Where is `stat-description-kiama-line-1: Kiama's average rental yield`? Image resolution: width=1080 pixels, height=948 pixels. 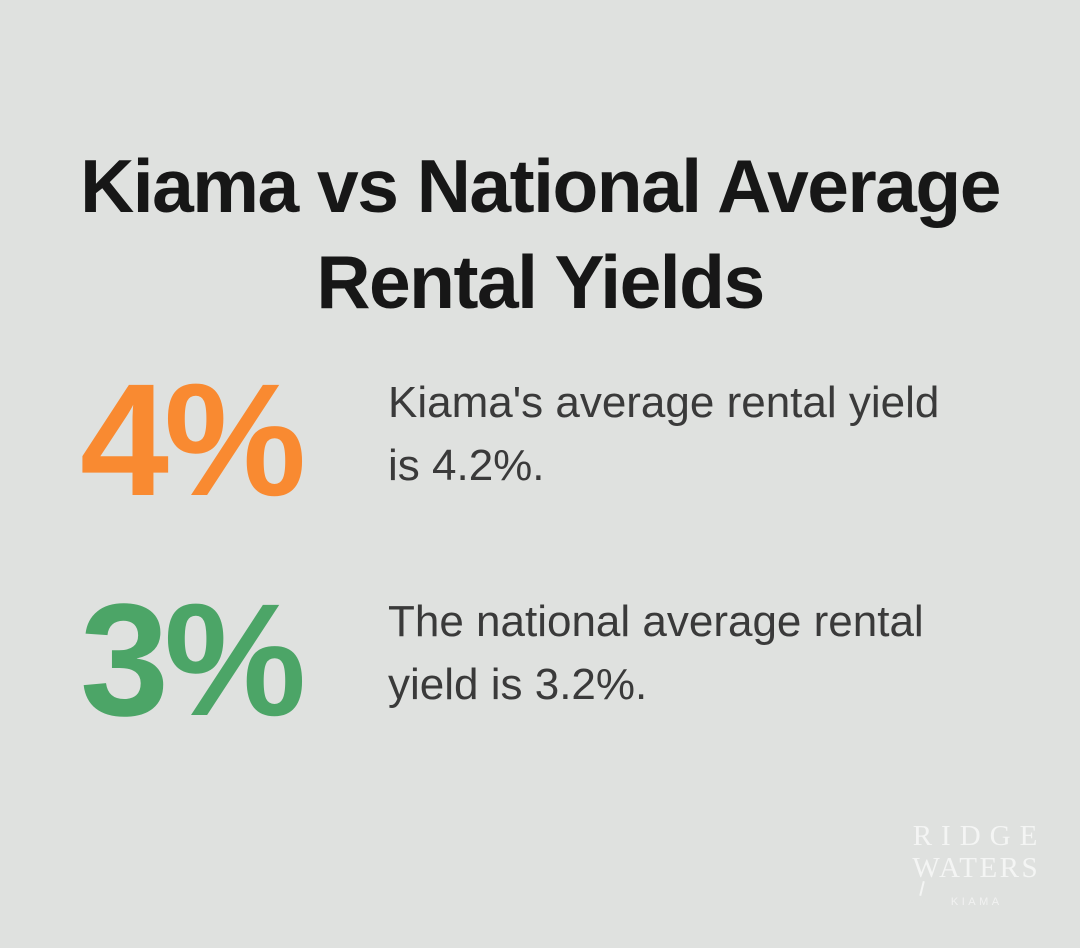 stat-description-kiama-line-1: Kiama's average rental yield is located at coordinates (664, 402).